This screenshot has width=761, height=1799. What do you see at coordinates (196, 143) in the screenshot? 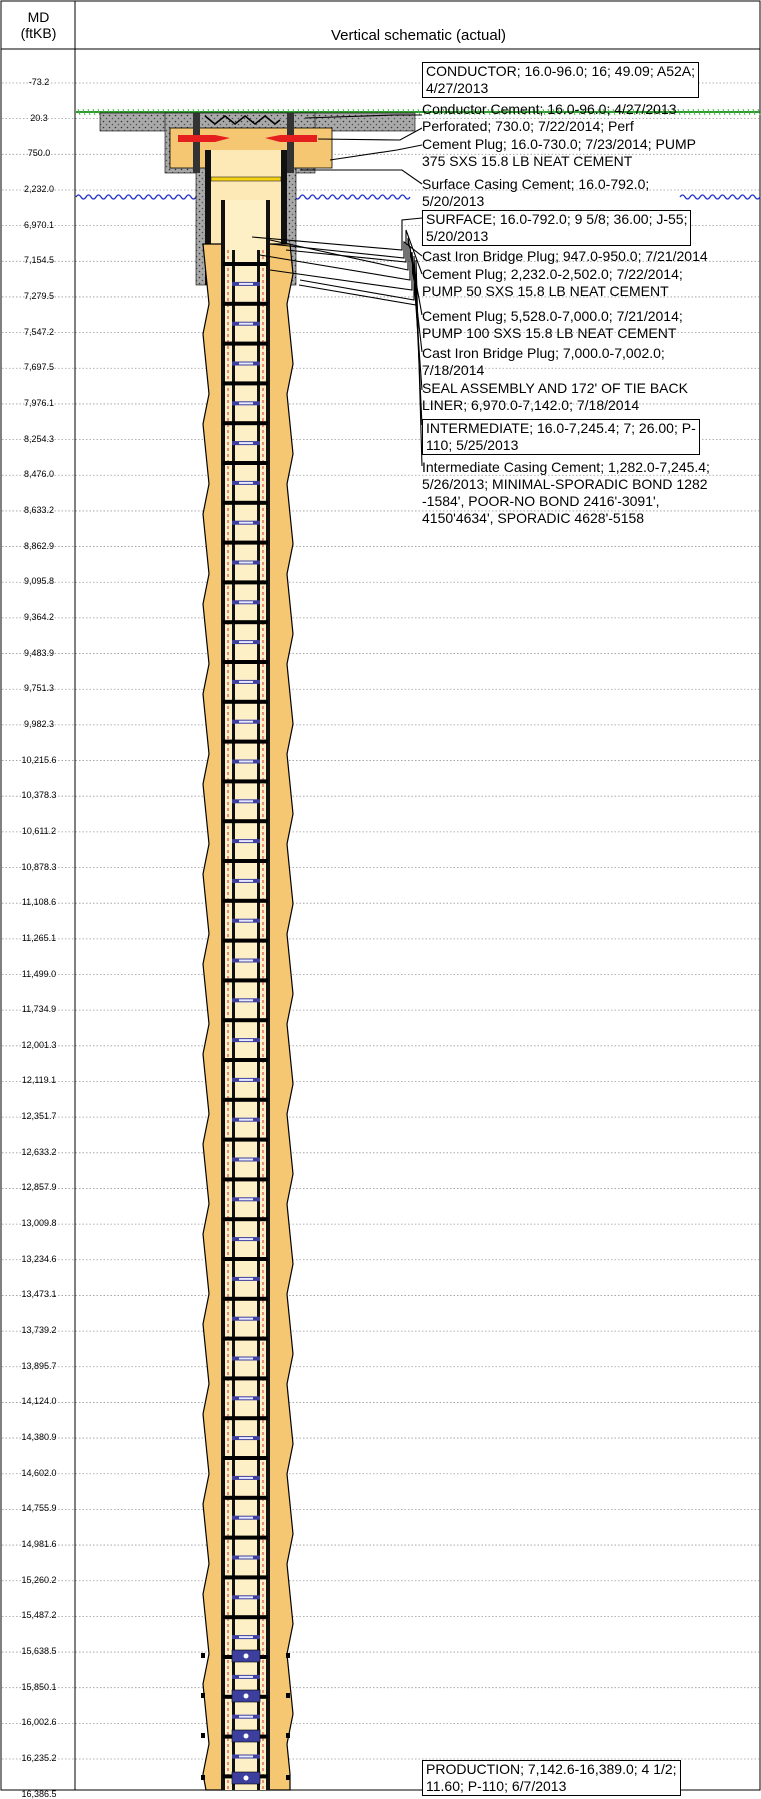
I see `conductor-wall-left` at bounding box center [196, 143].